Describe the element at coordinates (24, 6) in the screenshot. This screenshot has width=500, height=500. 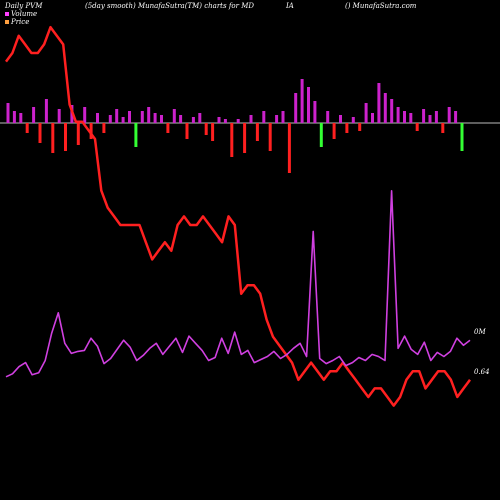
I see `chart-header-left: Daily PVM` at that location.